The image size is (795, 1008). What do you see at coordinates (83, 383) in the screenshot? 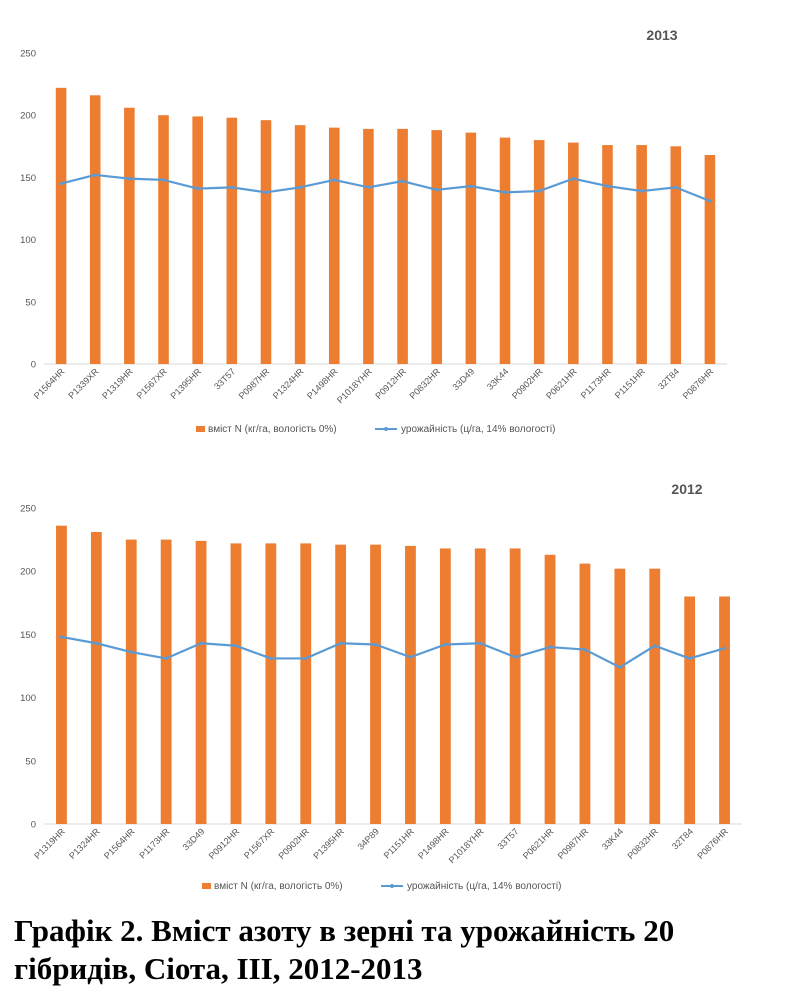
I see `category-label: P1339XR` at bounding box center [83, 383].